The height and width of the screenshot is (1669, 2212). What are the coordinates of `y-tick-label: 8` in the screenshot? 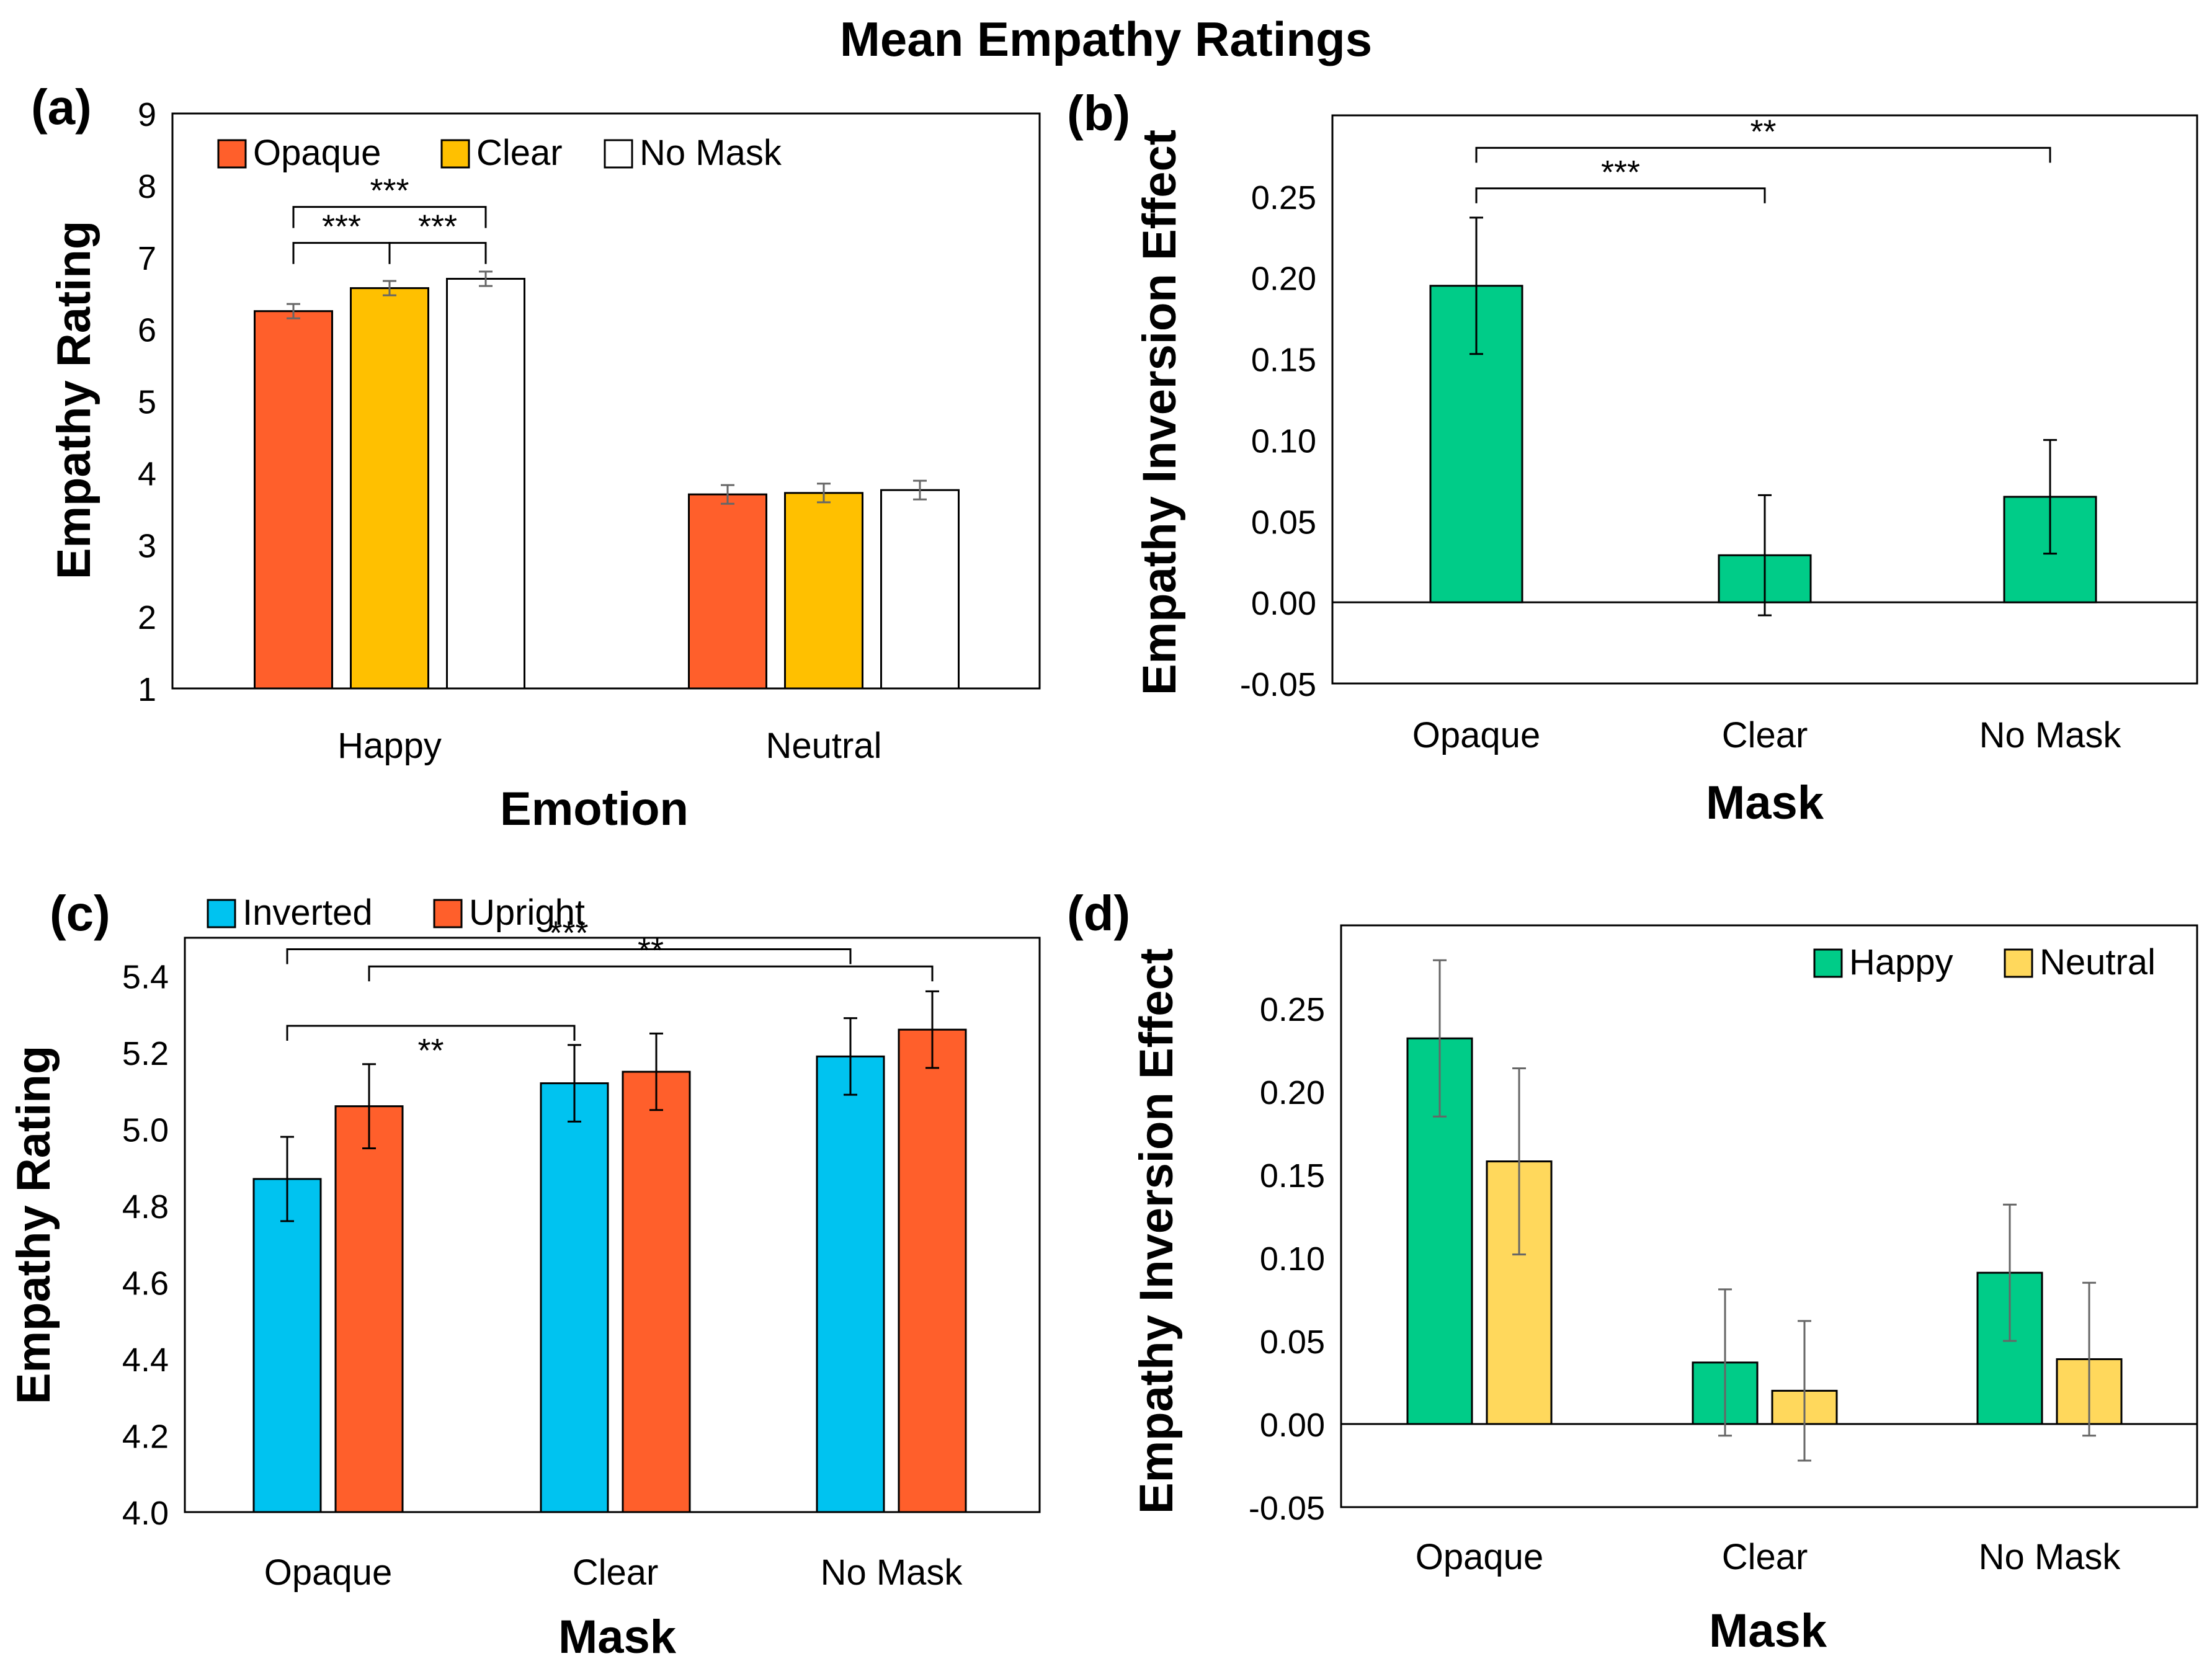 It's located at (147, 186).